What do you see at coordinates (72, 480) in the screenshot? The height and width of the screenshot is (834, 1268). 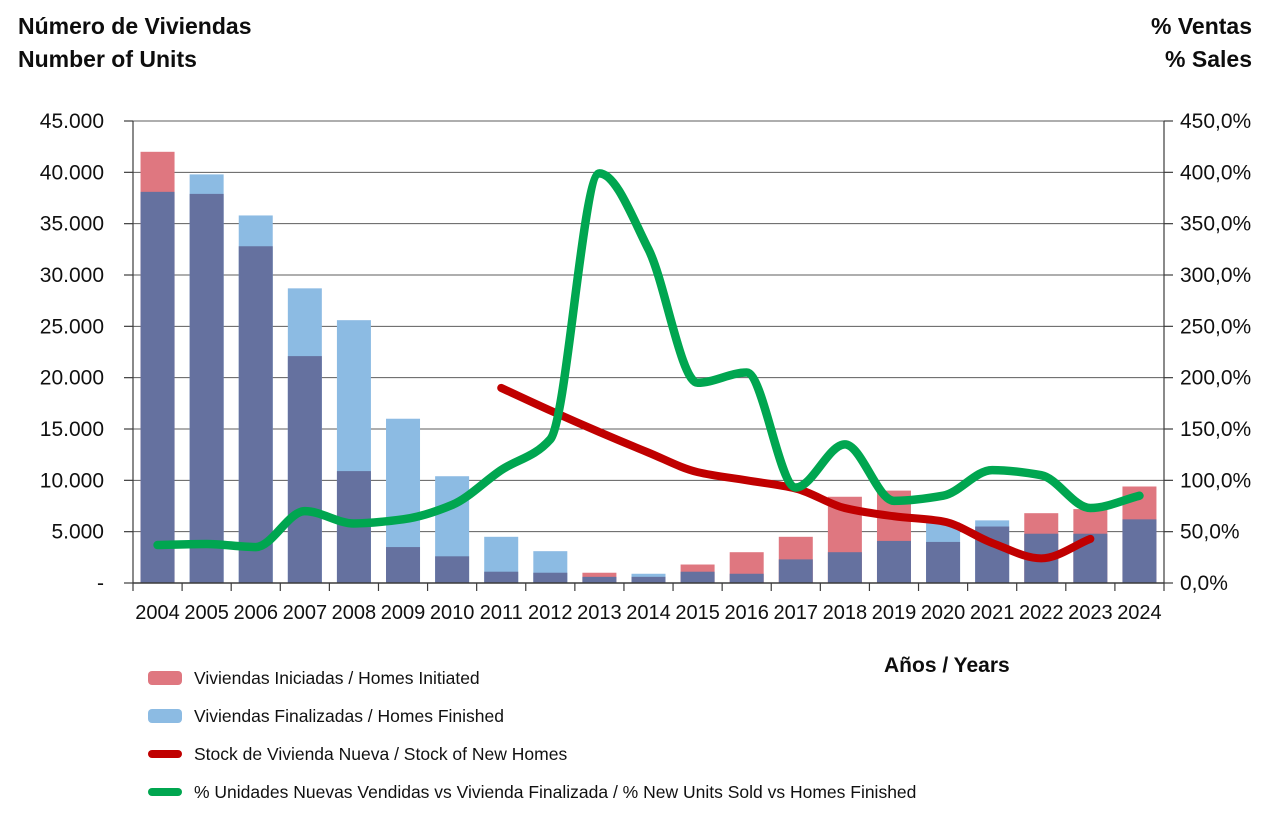 I see `left-tick-label: 10.000` at bounding box center [72, 480].